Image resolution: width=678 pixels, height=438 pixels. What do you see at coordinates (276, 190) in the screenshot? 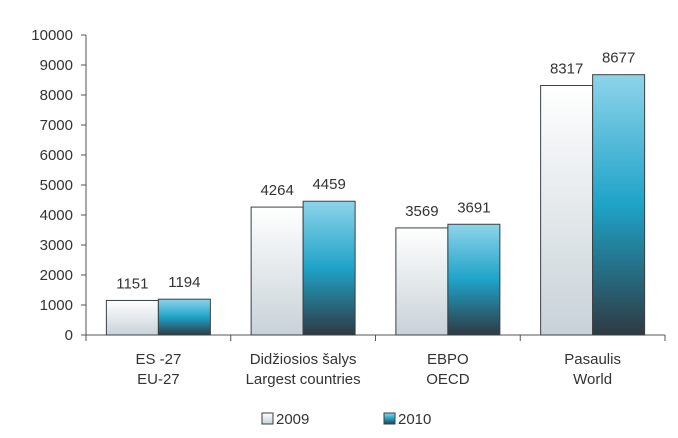
I see `data-label: 4264` at bounding box center [276, 190].